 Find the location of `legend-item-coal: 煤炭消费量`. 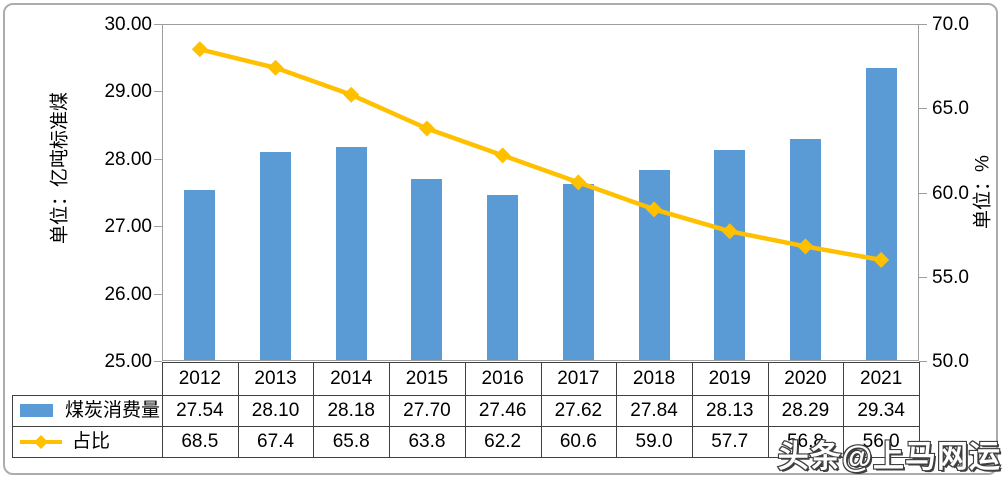

legend-item-coal: 煤炭消费量 is located at coordinates (87, 410).